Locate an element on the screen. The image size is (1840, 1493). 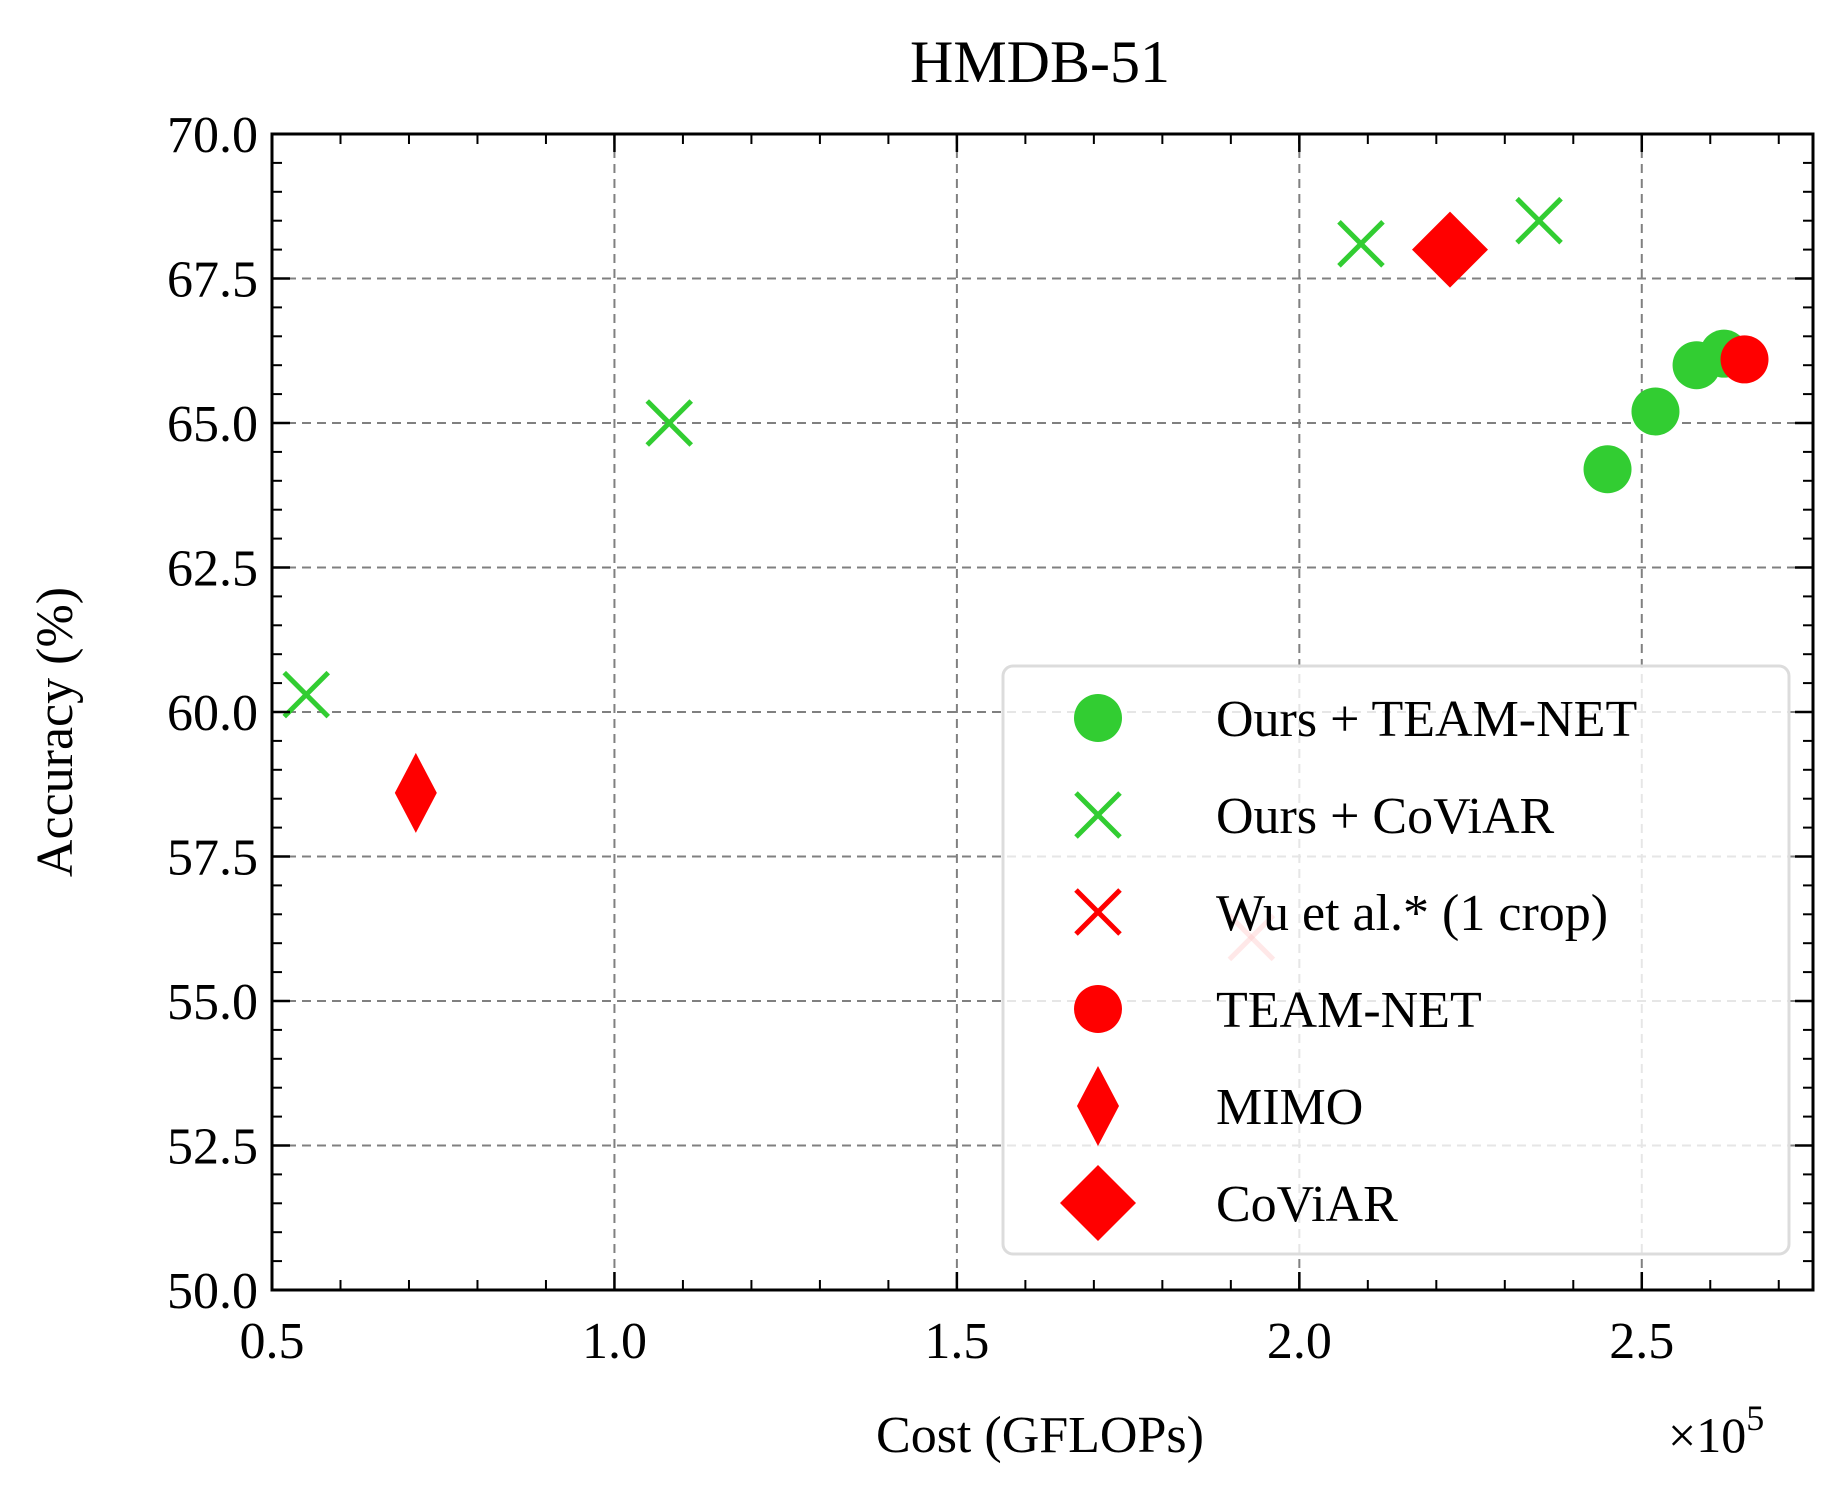
legend-label: MIMO is located at coordinates (1289, 1107).